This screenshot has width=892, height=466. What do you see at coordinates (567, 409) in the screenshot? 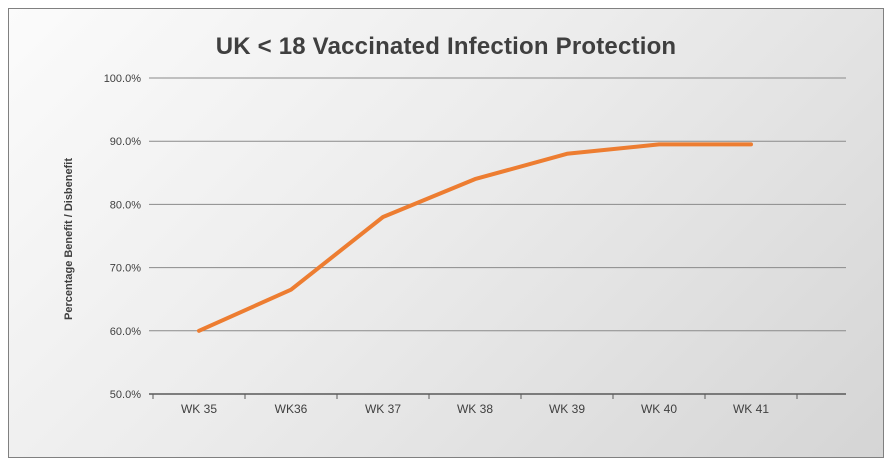
I see `x-tick-label: WK 39` at bounding box center [567, 409].